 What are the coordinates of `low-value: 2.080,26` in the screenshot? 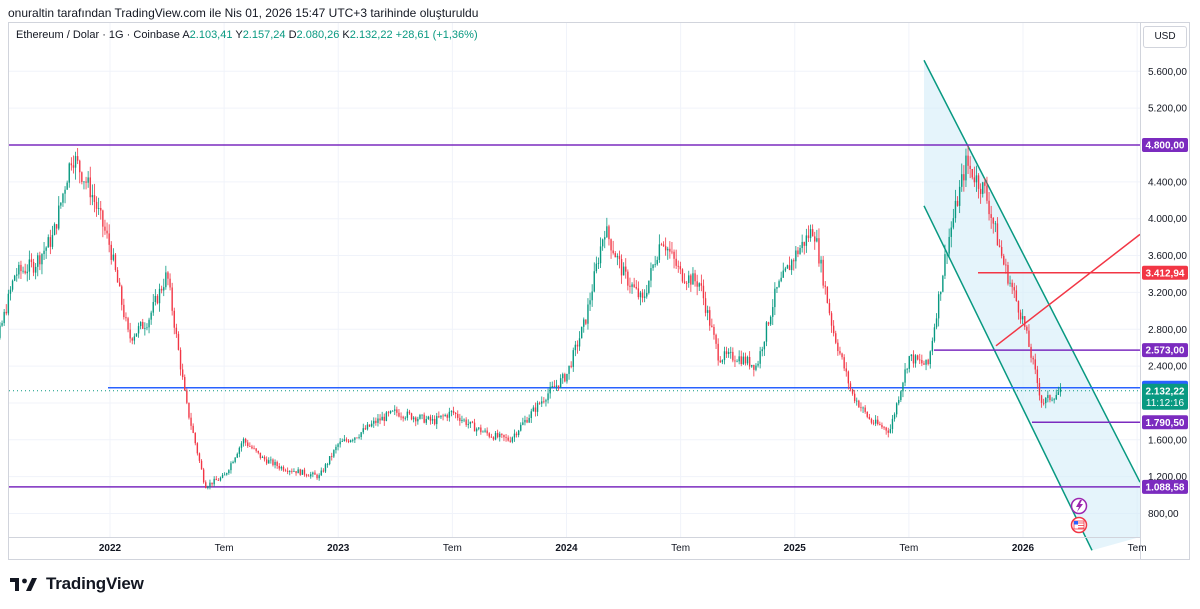 It's located at (318, 35).